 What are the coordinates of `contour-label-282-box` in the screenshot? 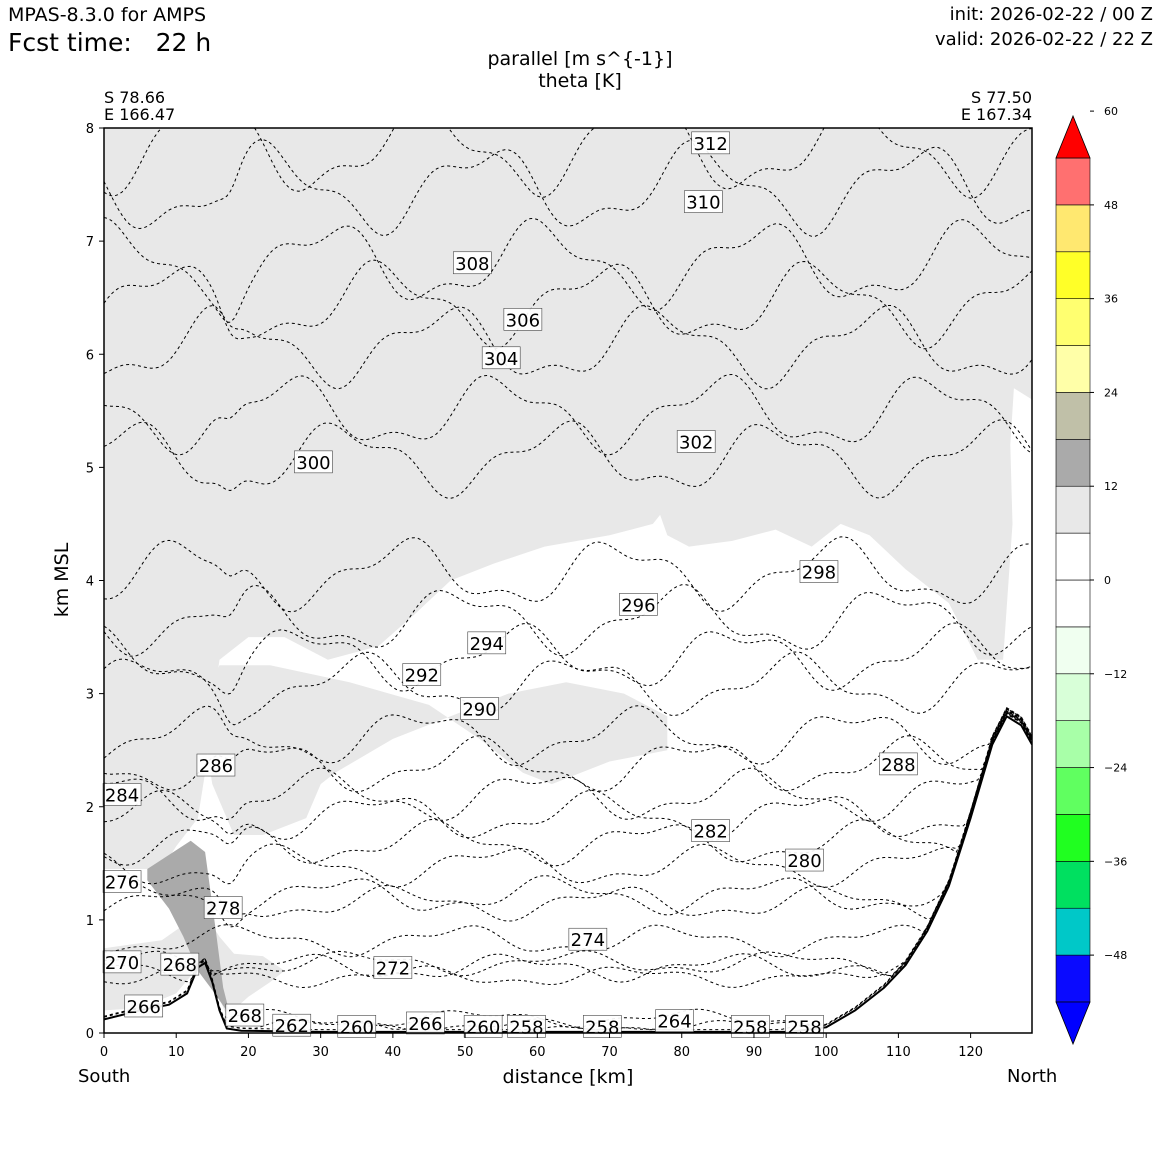 It's located at (710, 830).